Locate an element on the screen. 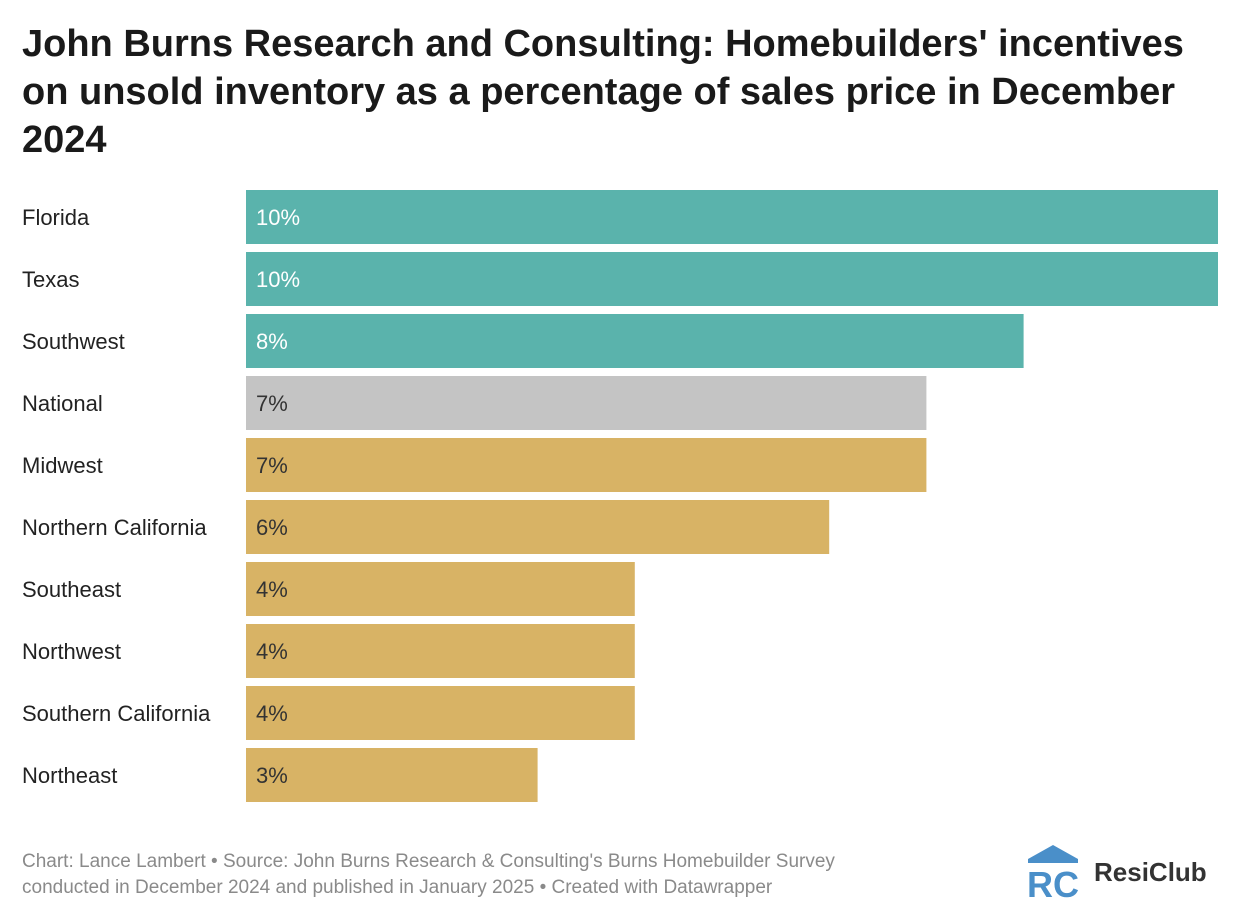 The image size is (1240, 922). value-label-southwest: 8% is located at coordinates (272, 341).